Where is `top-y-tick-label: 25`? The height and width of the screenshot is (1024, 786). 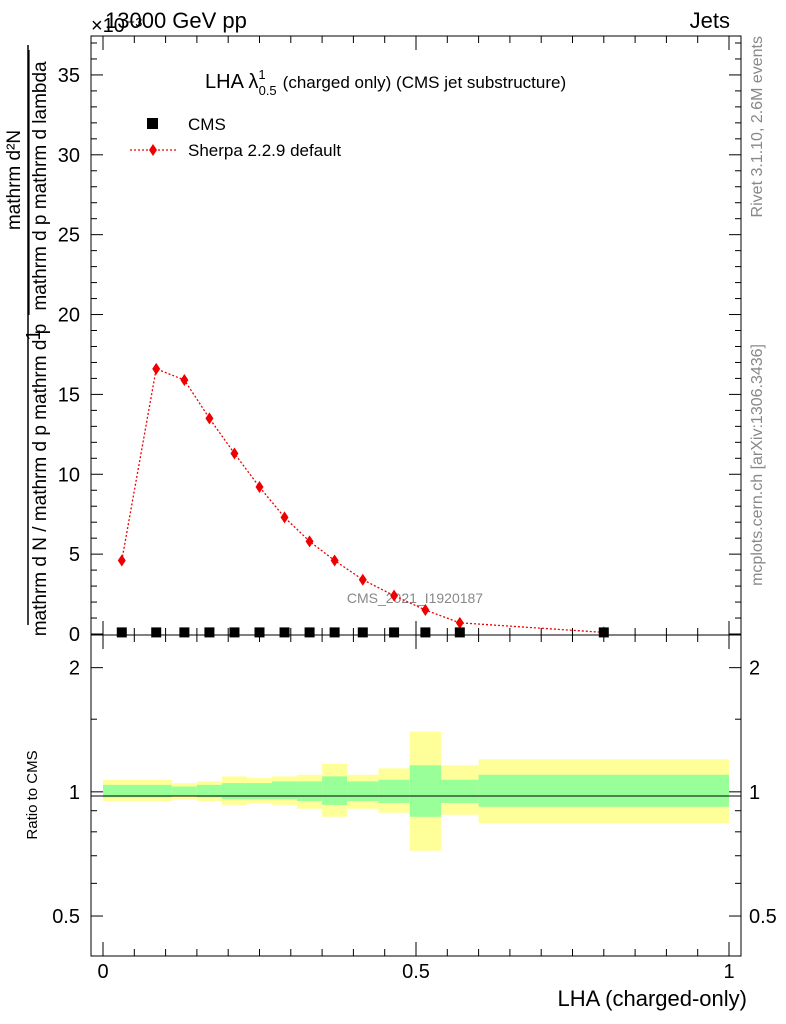 top-y-tick-label: 25 is located at coordinates (69, 236).